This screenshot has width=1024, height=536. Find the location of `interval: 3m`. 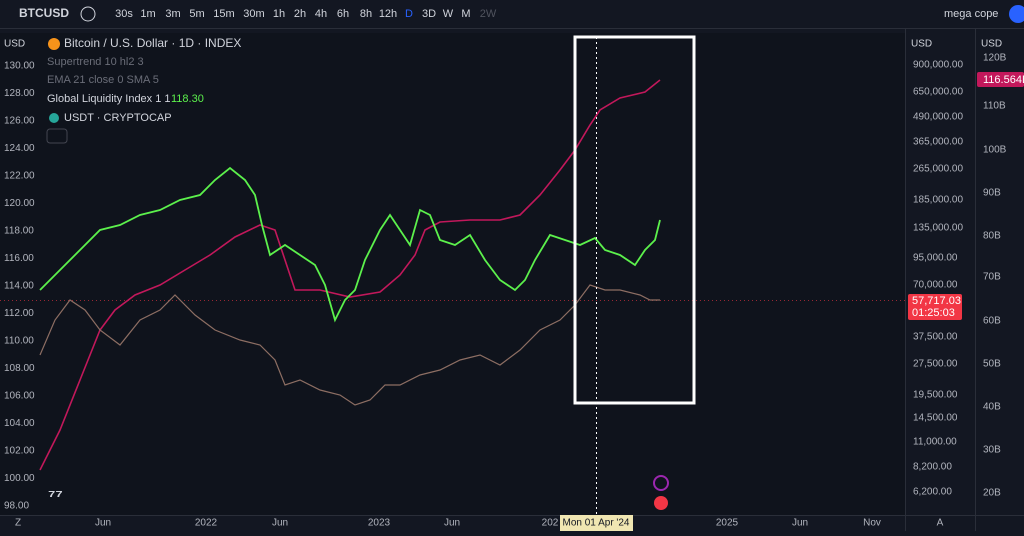

interval: 3m is located at coordinates (172, 14).